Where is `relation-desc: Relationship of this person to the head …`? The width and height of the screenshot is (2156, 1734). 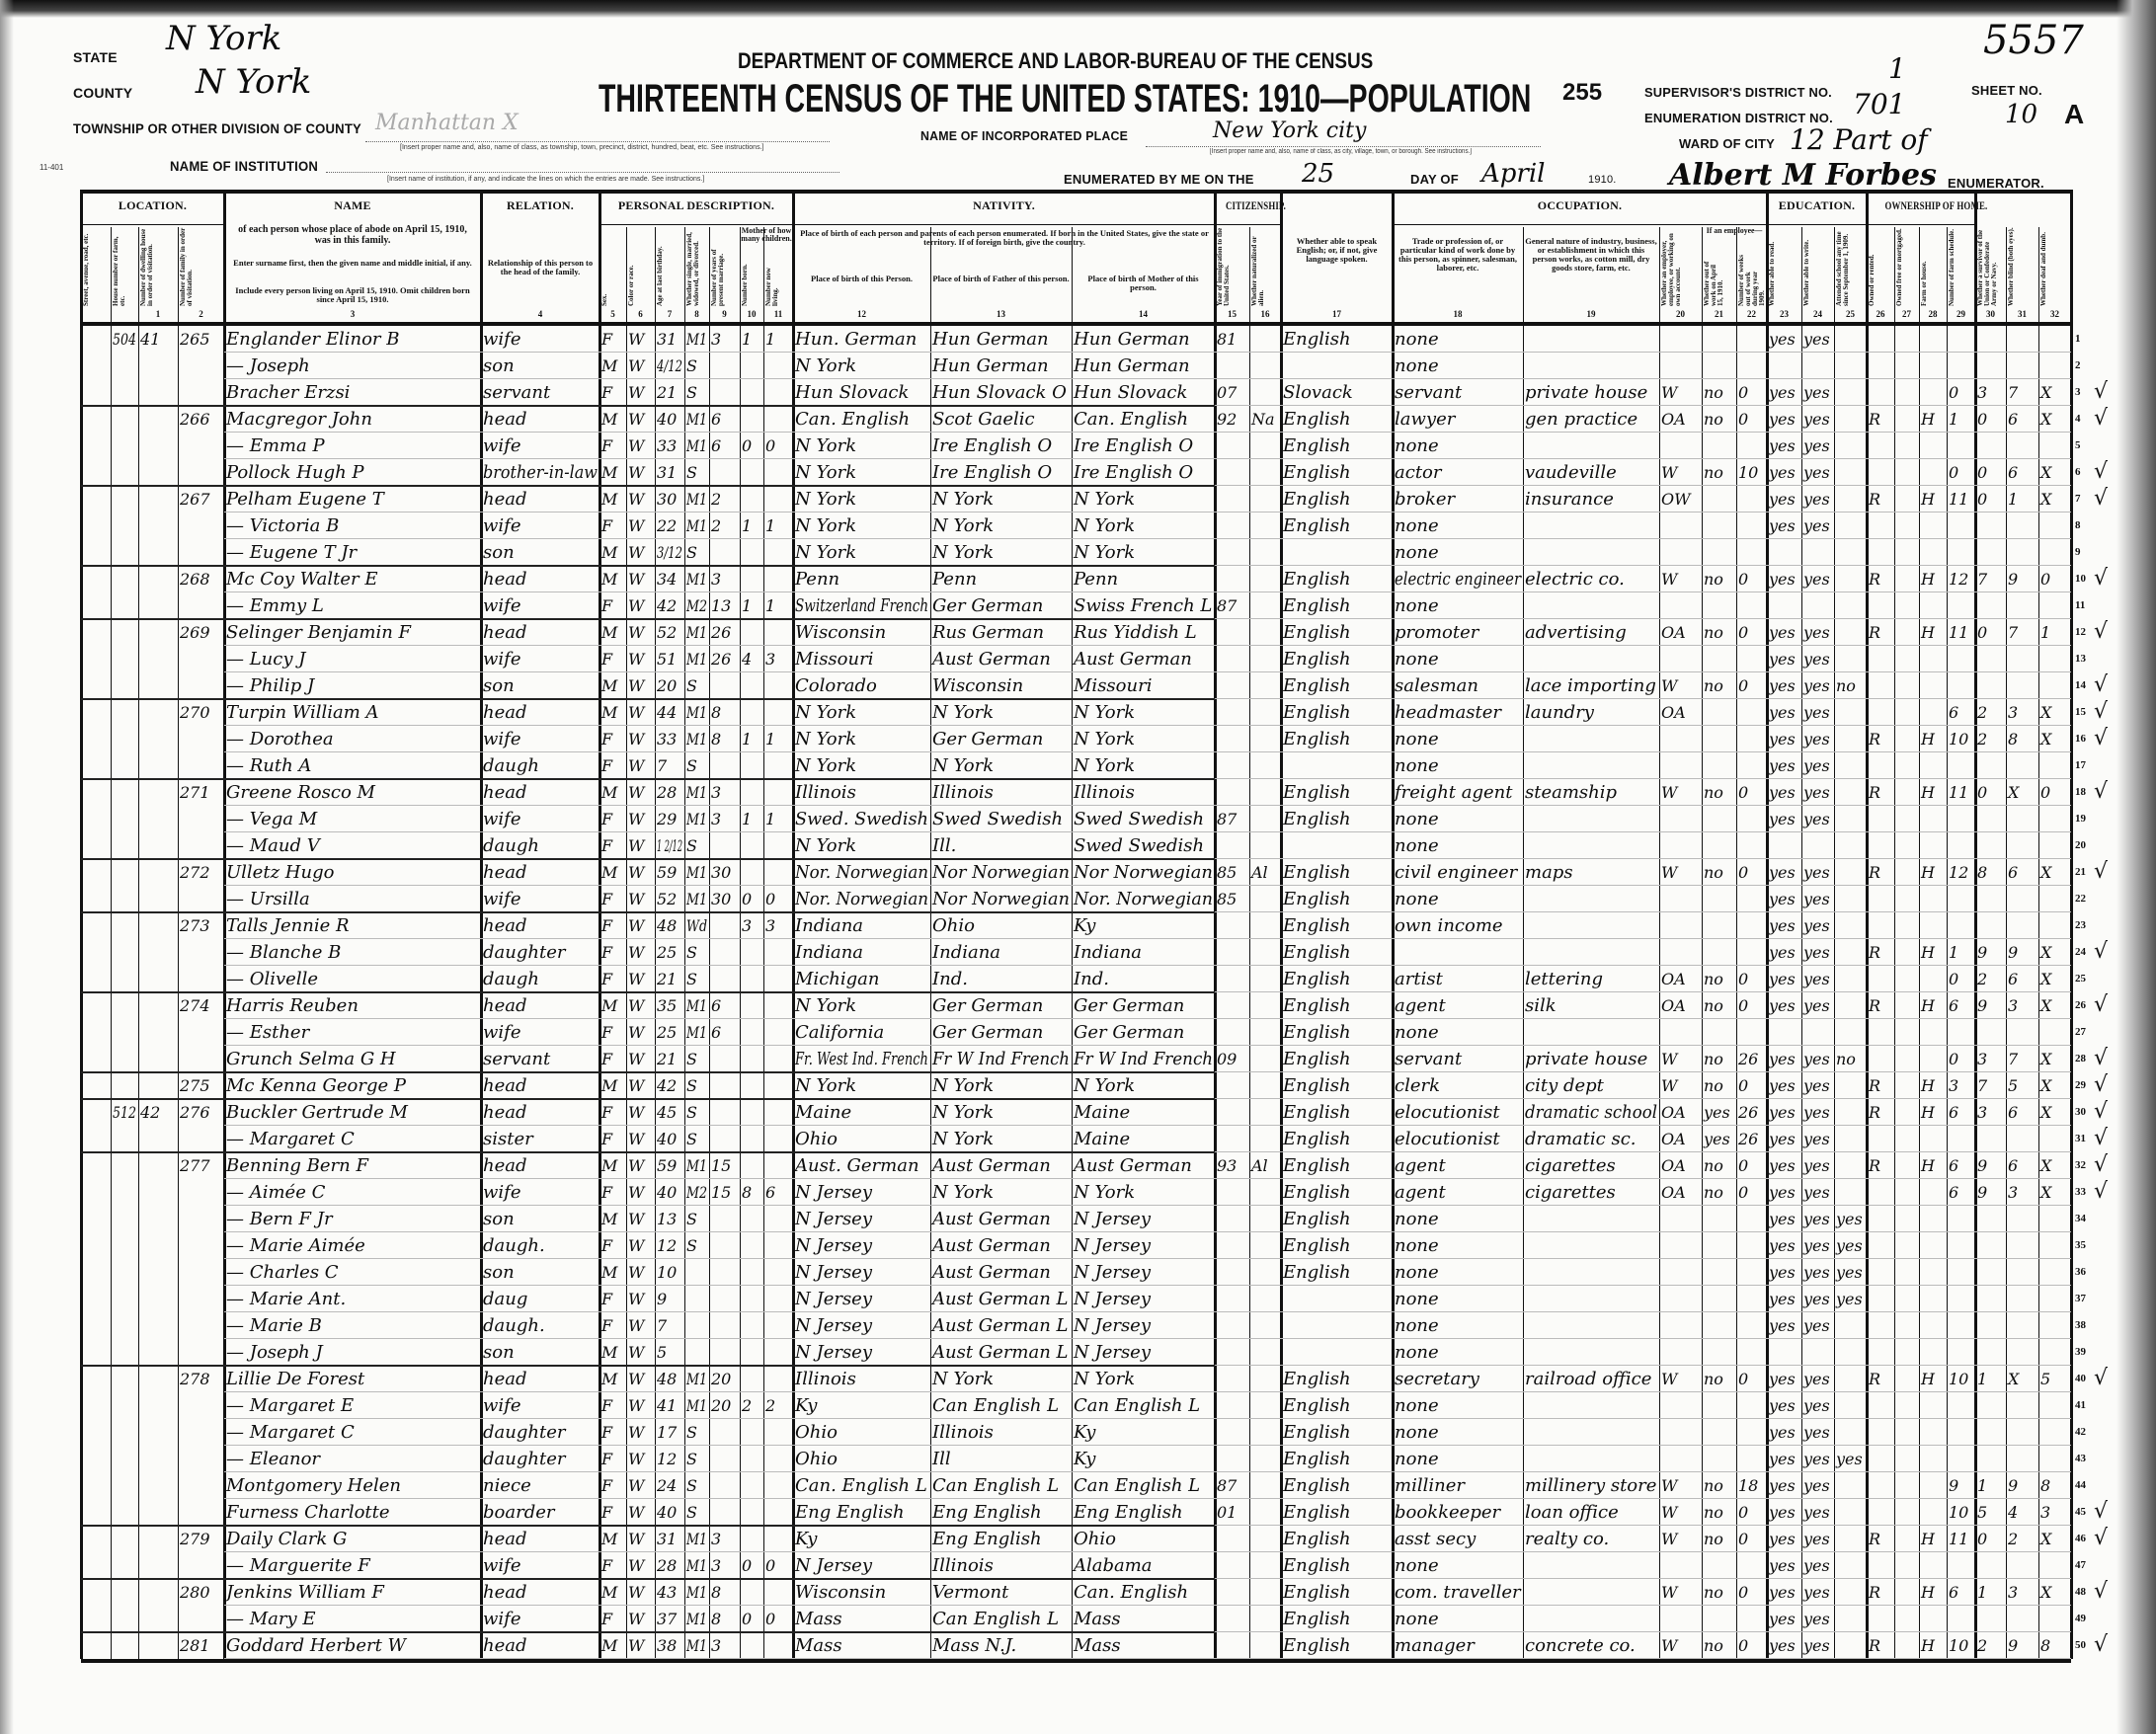 relation-desc: Relationship of this person to the head … is located at coordinates (540, 267).